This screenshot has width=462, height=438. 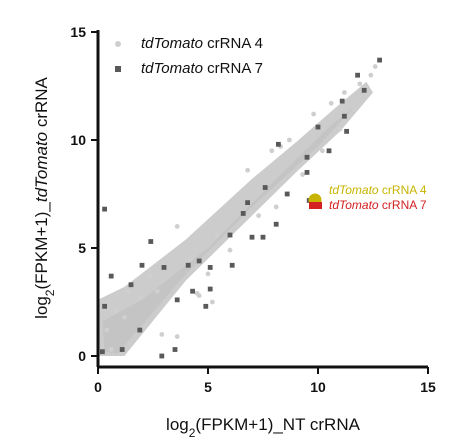 I want to click on legend-label: tdTomato crRNA 4, so click(x=202, y=43).